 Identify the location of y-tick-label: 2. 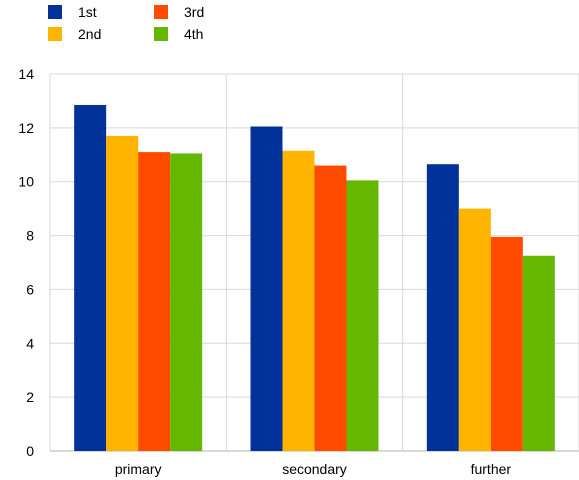
(30, 397).